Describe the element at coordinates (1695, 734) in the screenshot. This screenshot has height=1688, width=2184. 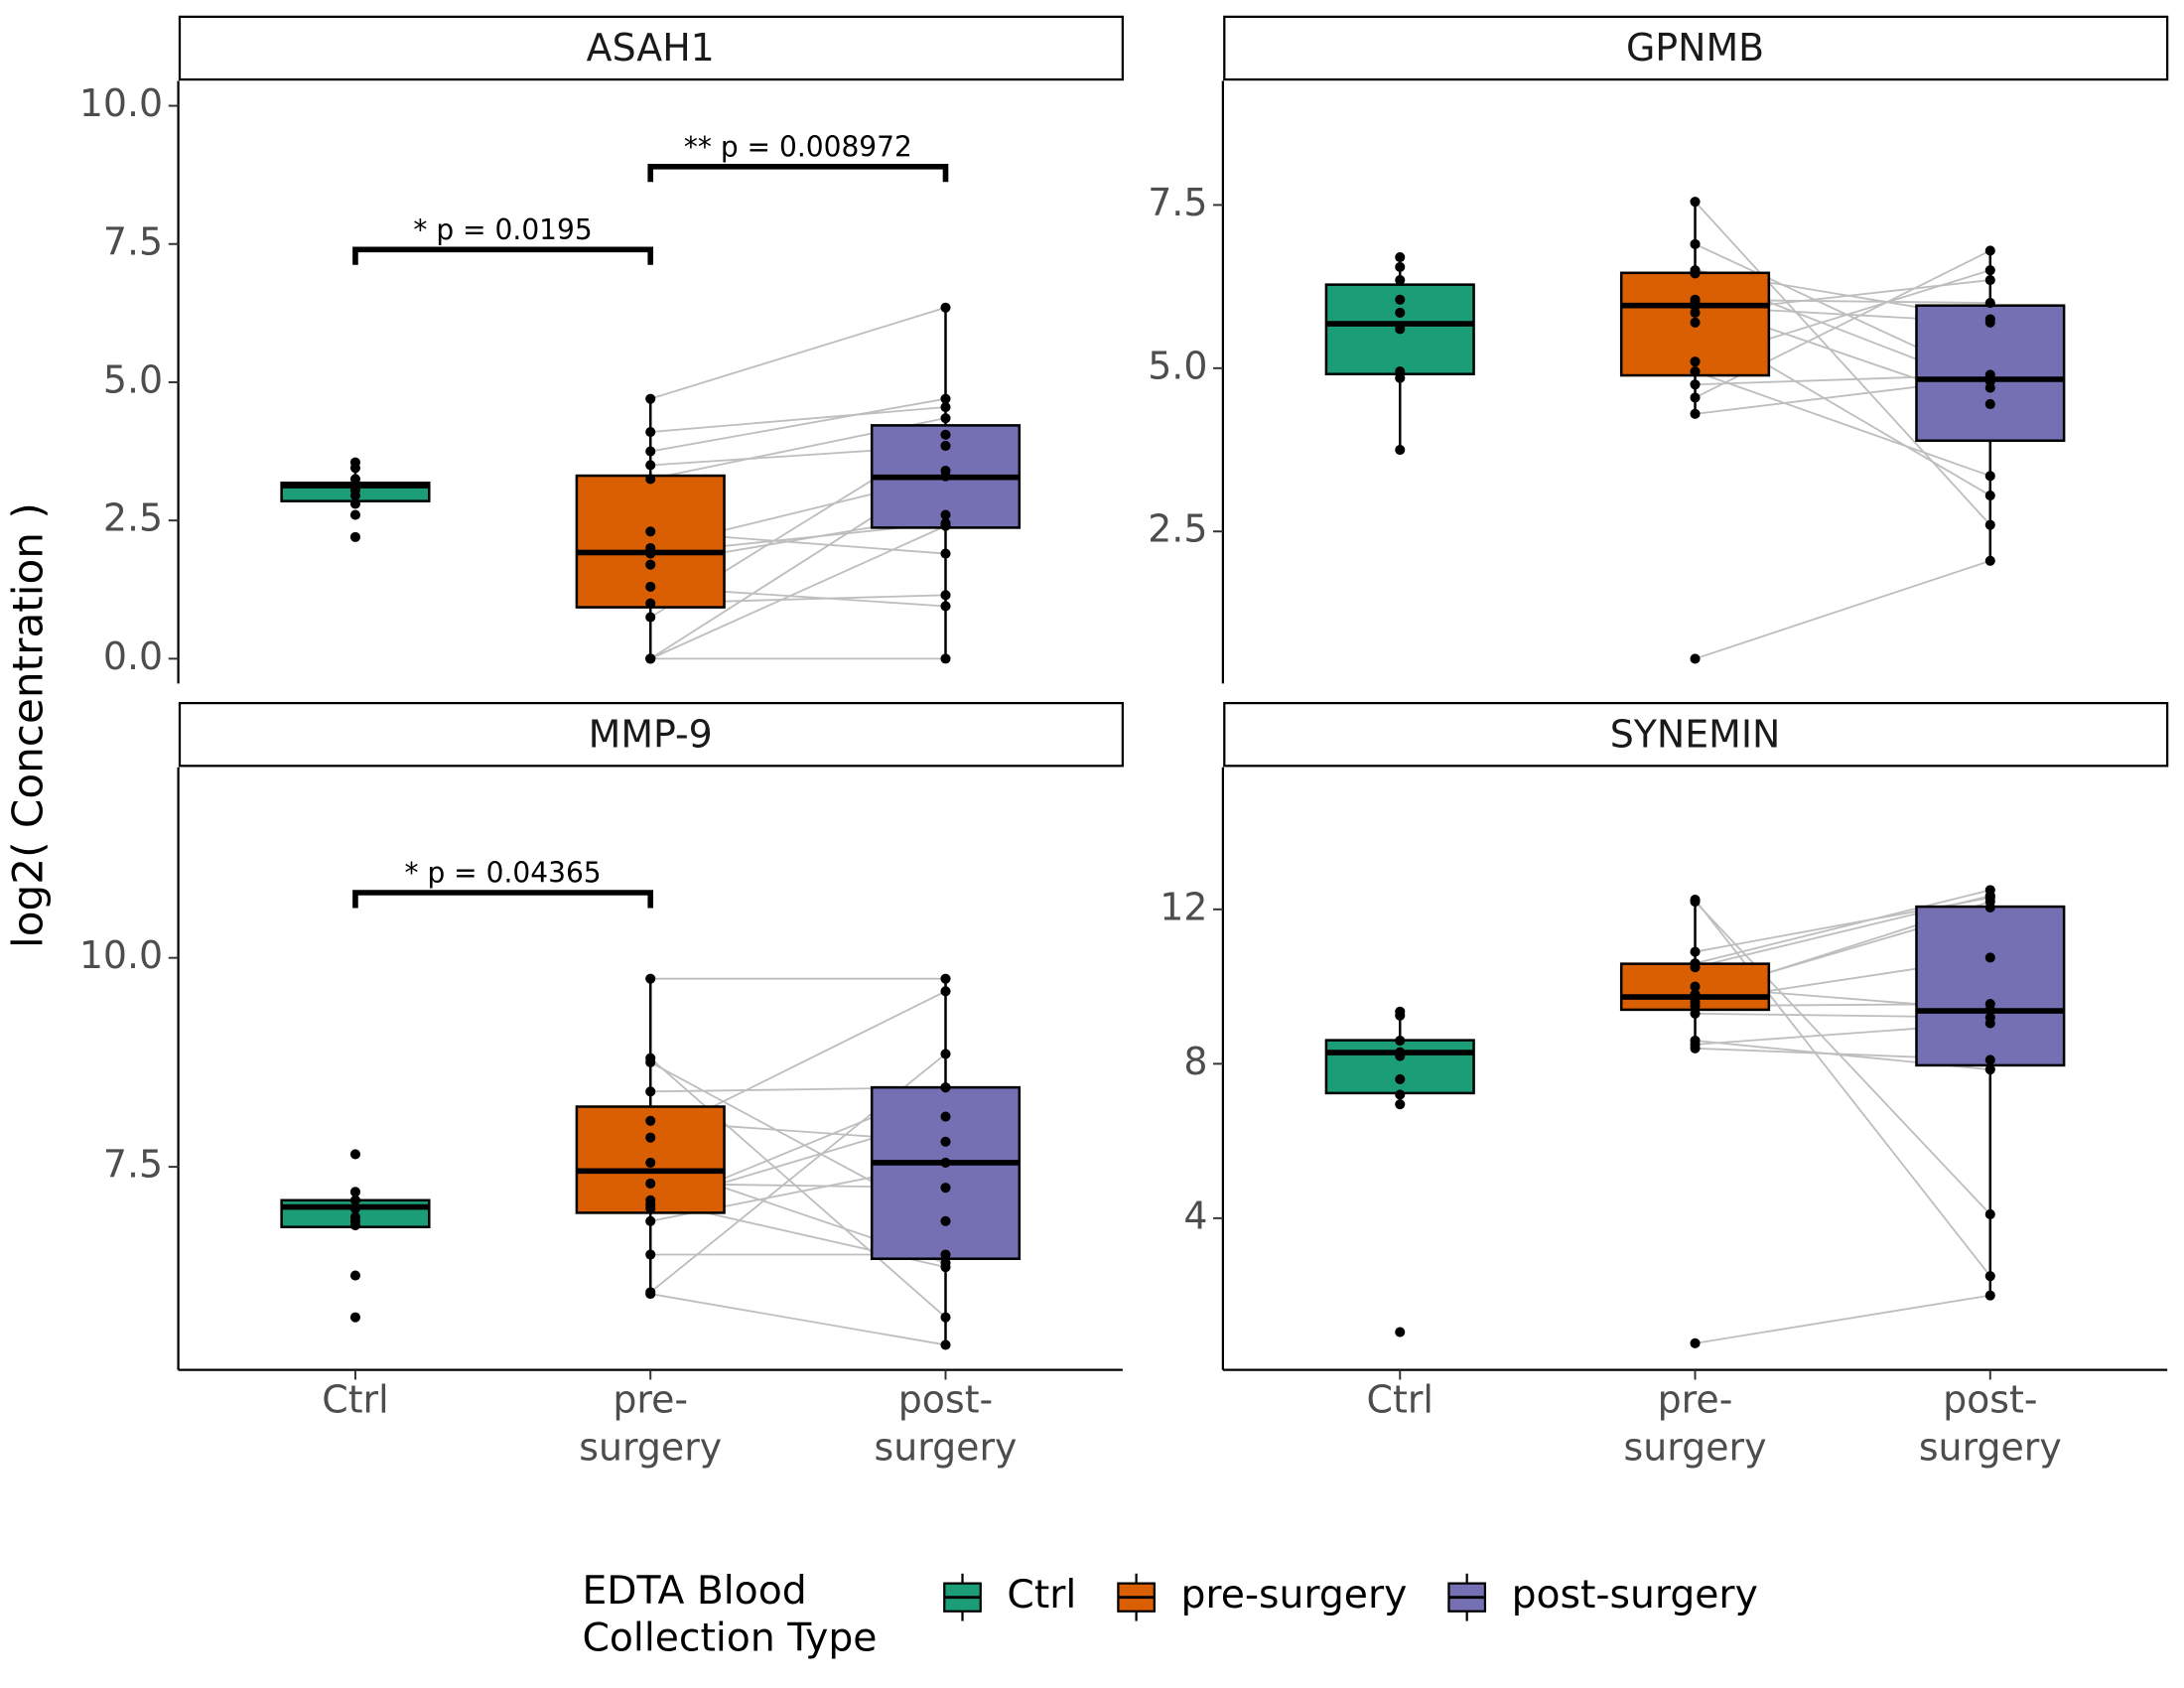
I see `panel-title: SYNEMIN` at that location.